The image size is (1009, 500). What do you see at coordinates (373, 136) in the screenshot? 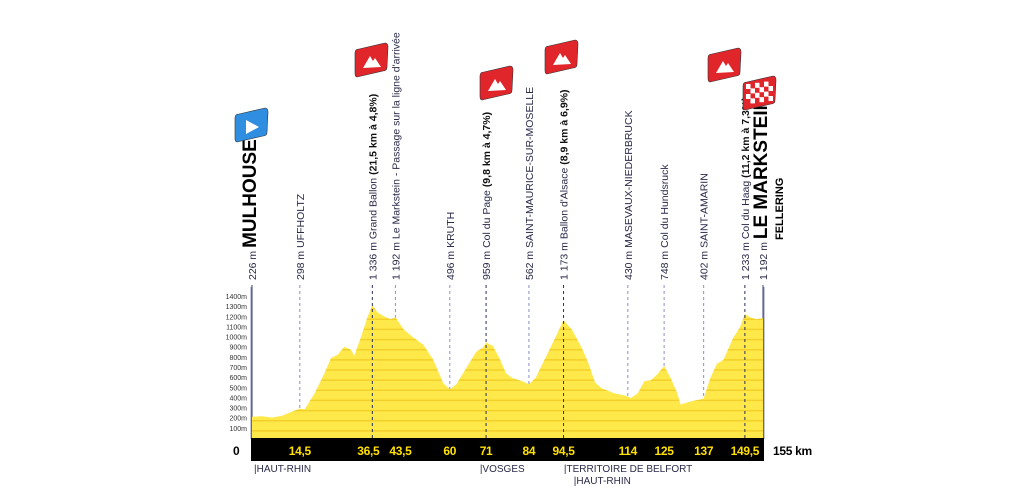
I see `climb-detail: (21,5 km à 4,8%)` at bounding box center [373, 136].